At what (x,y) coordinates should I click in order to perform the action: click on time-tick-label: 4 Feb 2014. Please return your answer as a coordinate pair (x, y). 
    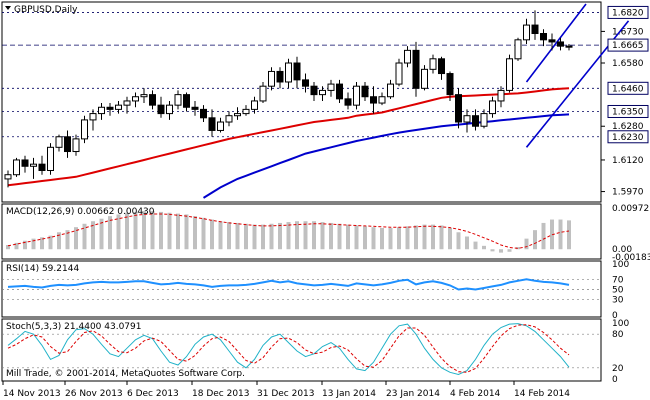
    Looking at the image, I should click on (475, 394).